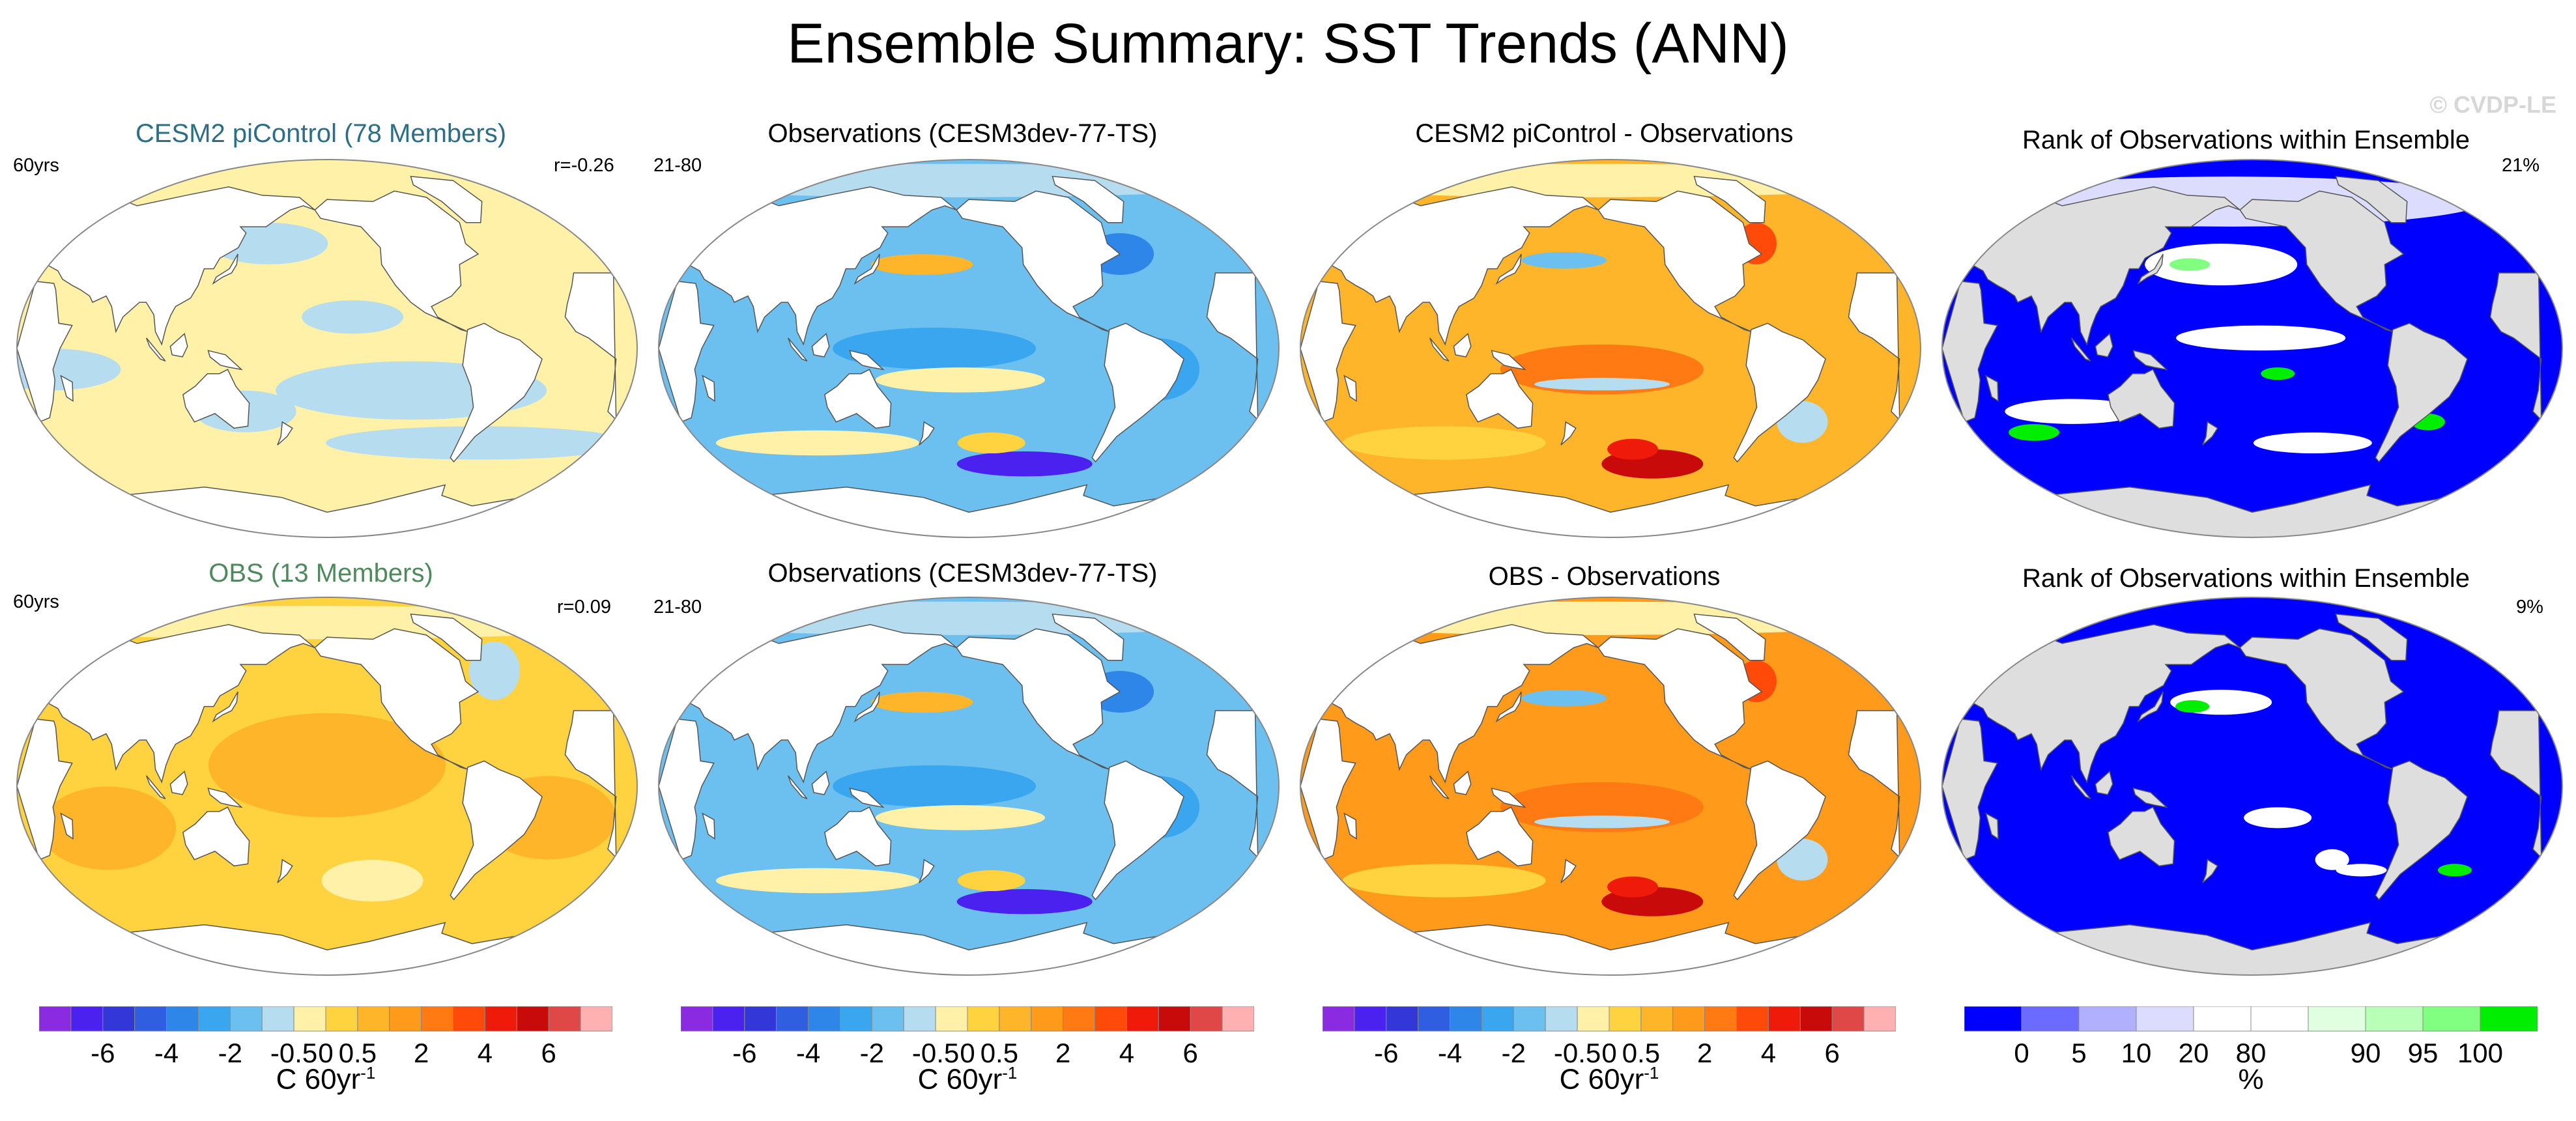 This screenshot has width=2576, height=1121. Describe the element at coordinates (2492, 104) in the screenshot. I see `watermark: © CVDP-LE` at that location.